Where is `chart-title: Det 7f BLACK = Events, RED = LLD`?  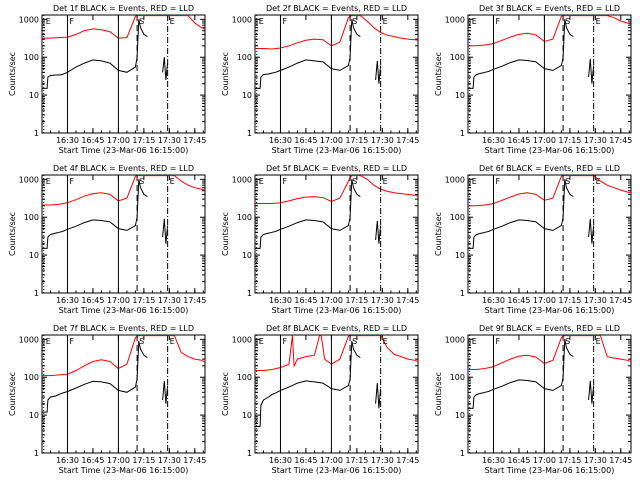 chart-title: Det 7f BLACK = Events, RED = LLD is located at coordinates (123, 328).